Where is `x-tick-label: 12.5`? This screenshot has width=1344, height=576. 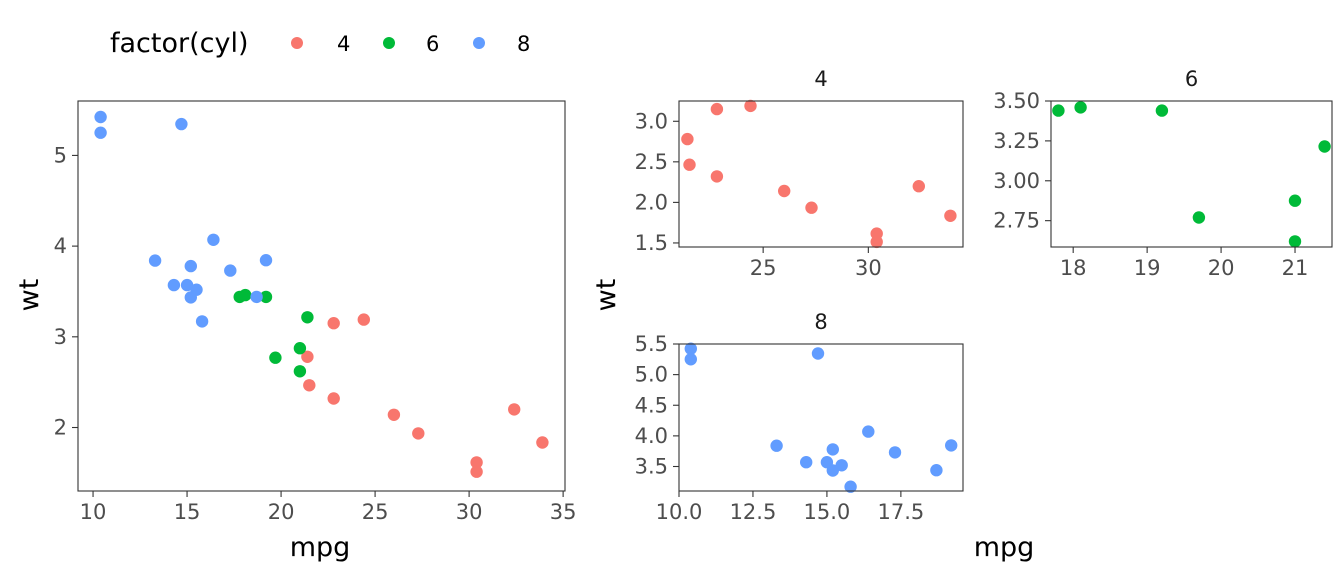
x-tick-label: 12.5 is located at coordinates (753, 512).